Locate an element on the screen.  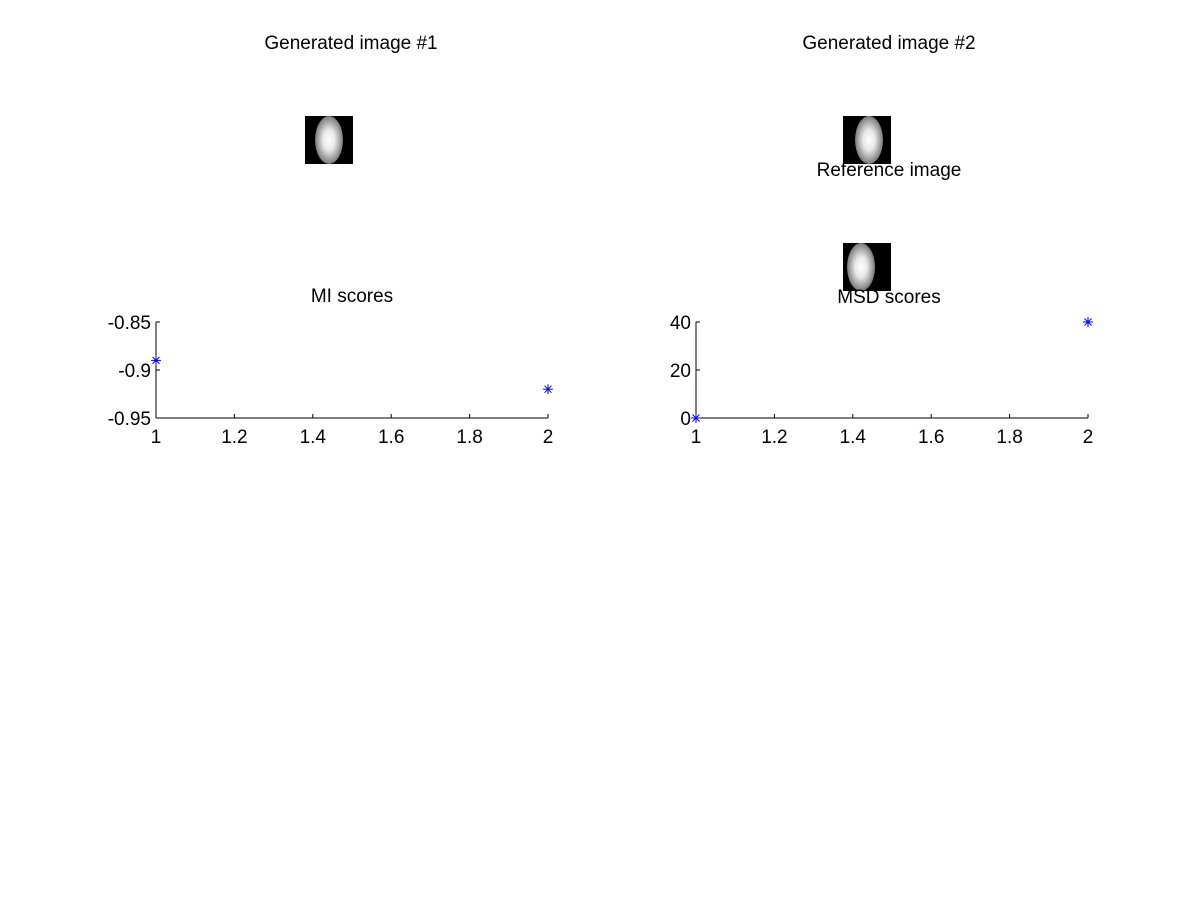
msd-y-tick-label: 0 is located at coordinates (685, 419).